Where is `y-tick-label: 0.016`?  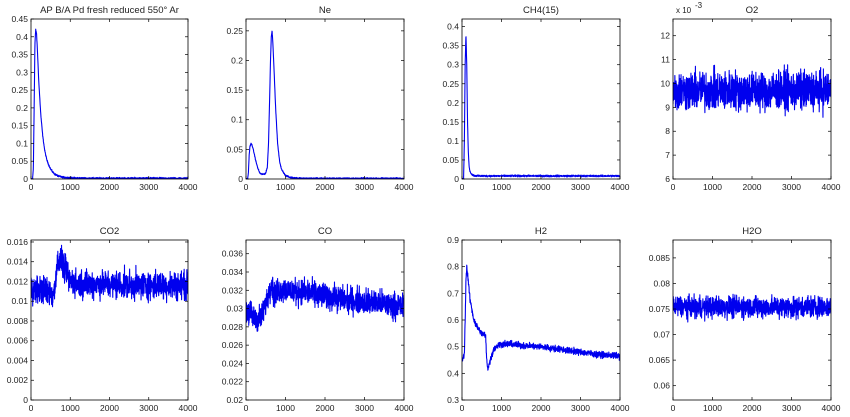 y-tick-label: 0.016 is located at coordinates (18, 242).